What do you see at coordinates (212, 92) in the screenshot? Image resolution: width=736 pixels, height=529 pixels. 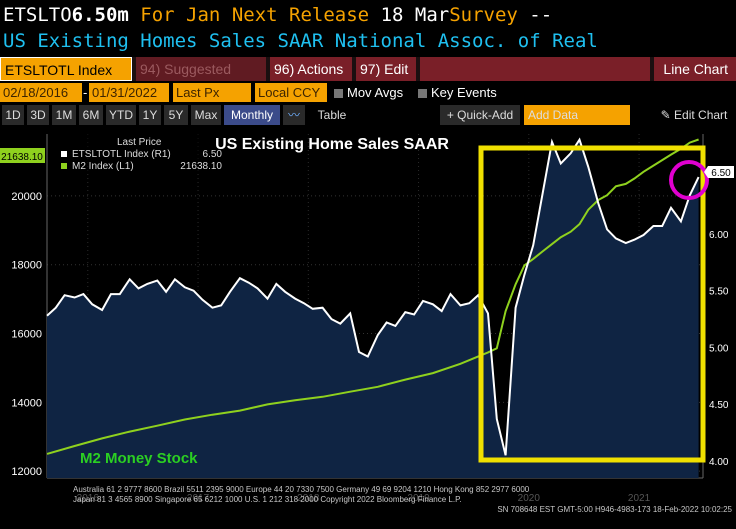 I see `price-type-select: Last Px` at bounding box center [212, 92].